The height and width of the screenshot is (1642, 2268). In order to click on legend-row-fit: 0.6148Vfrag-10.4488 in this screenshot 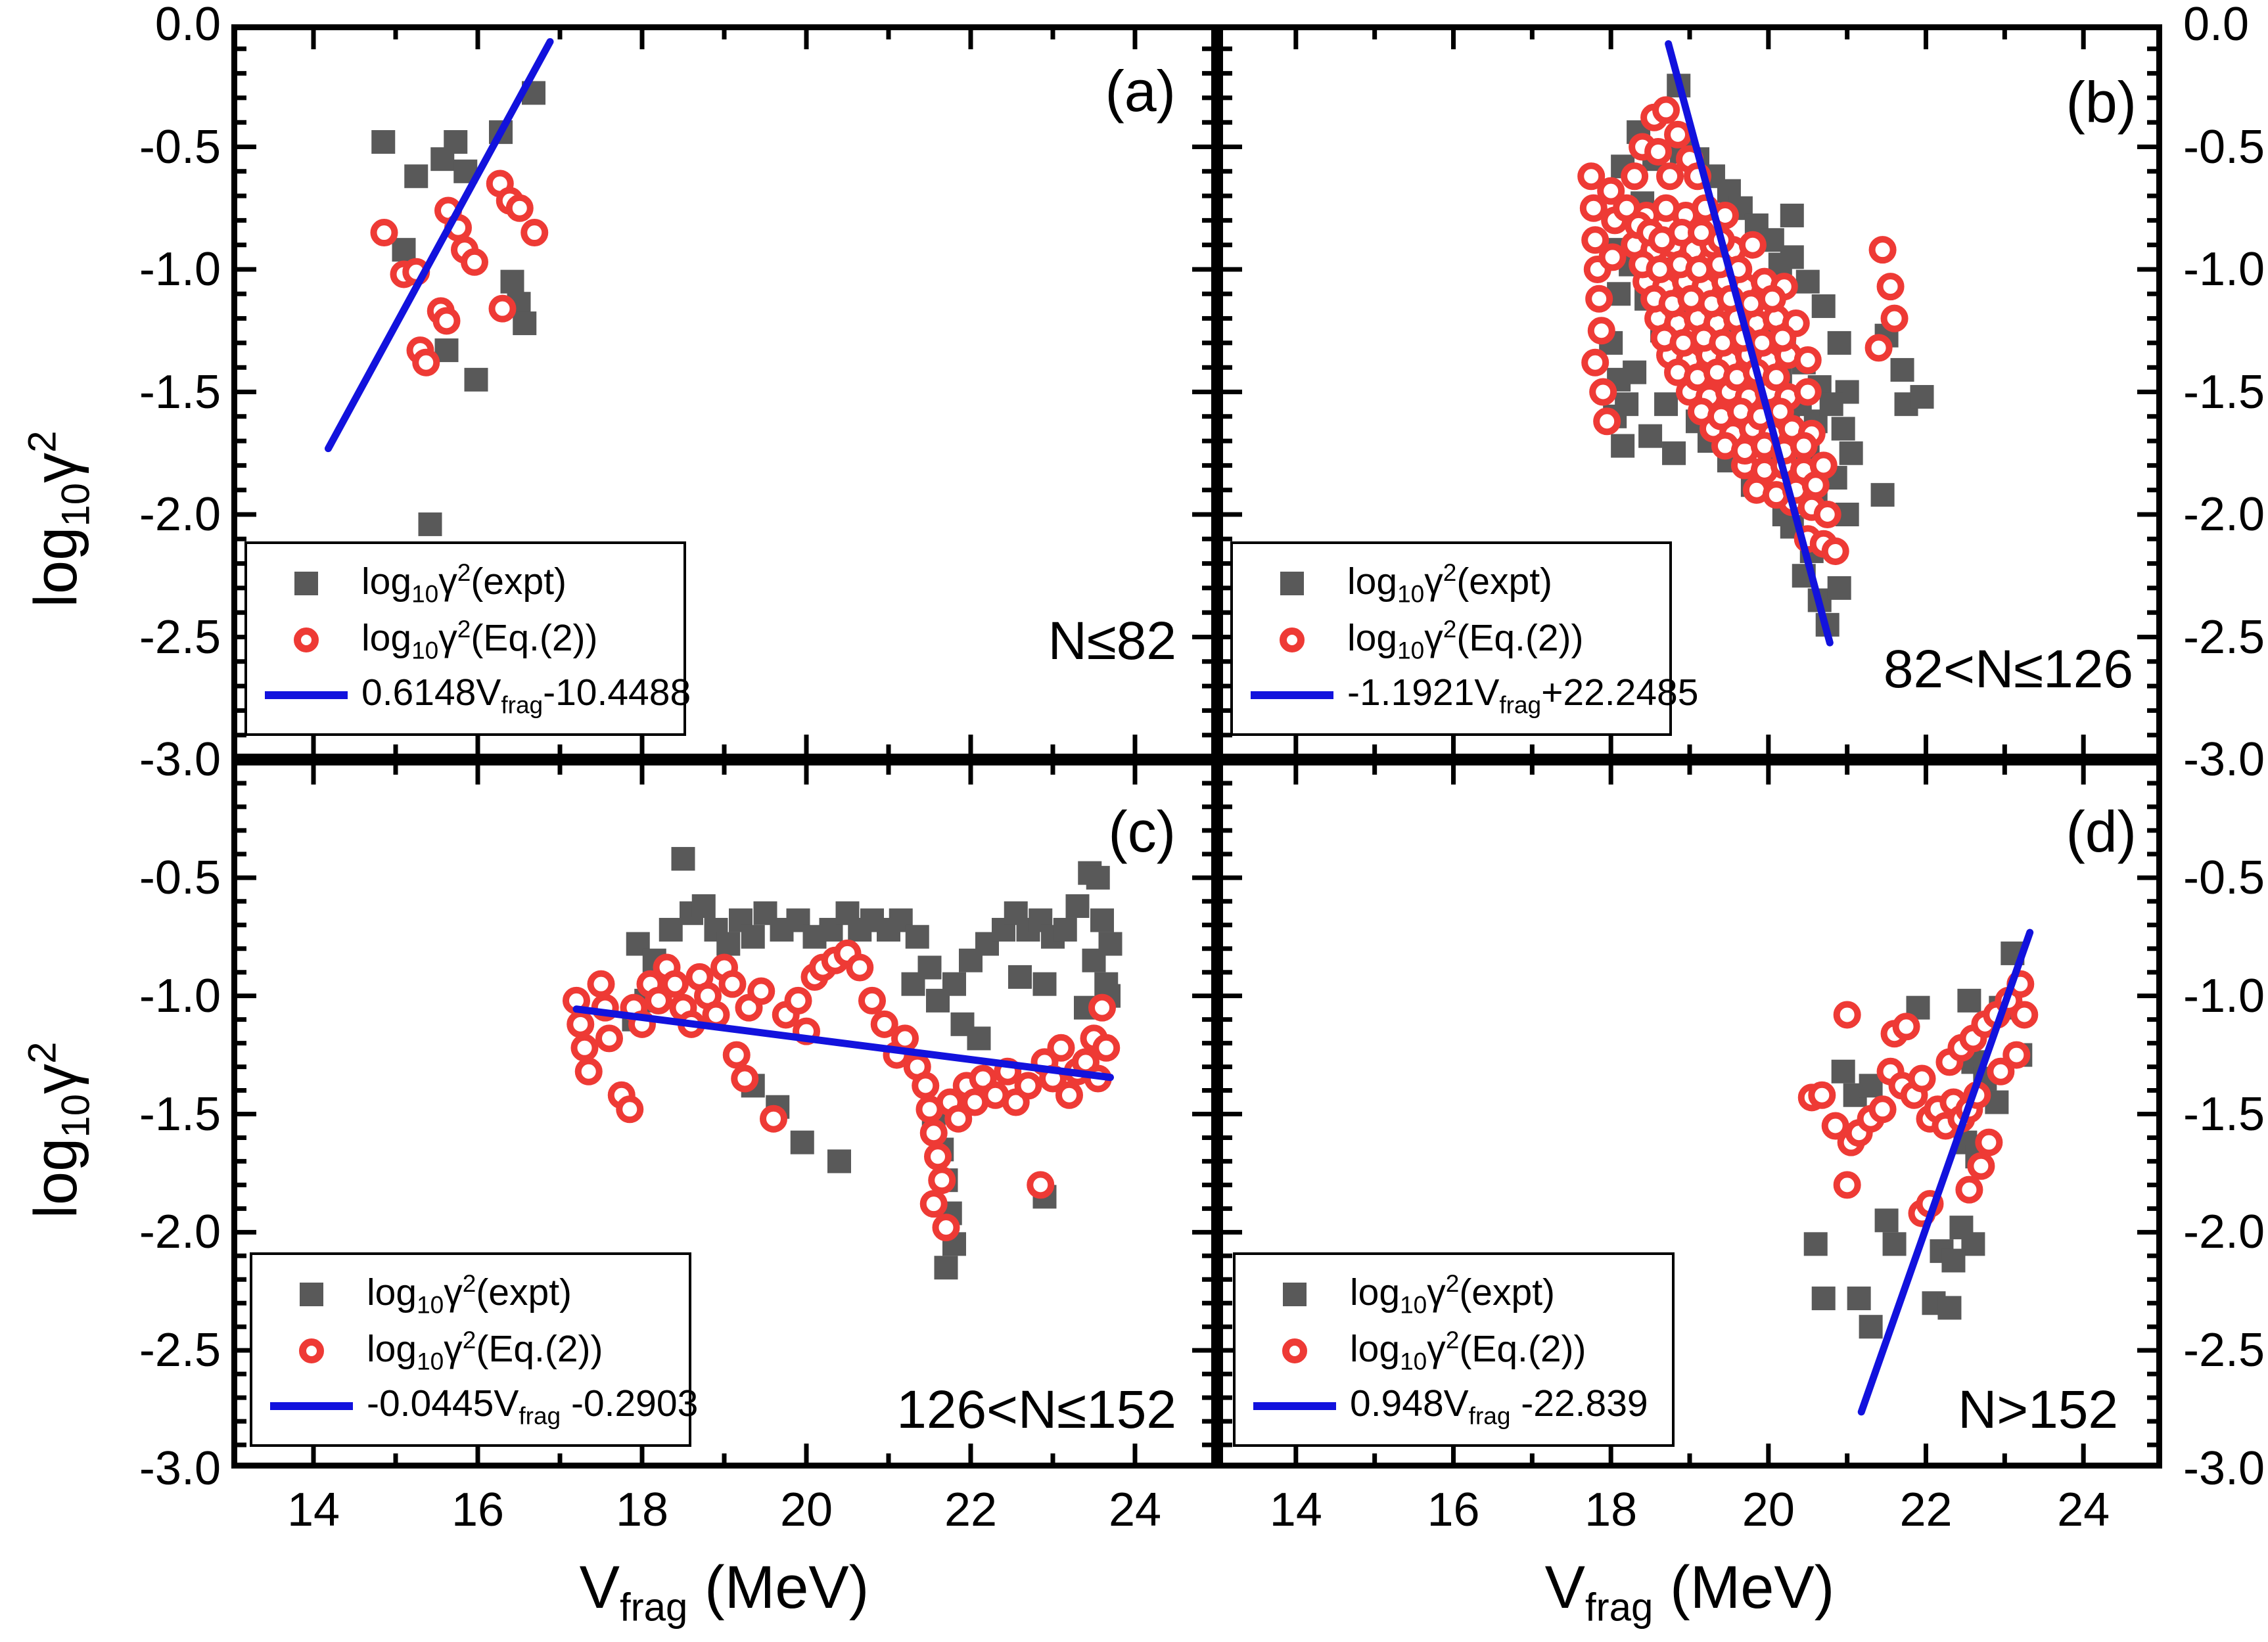, I will do `click(469, 695)`.